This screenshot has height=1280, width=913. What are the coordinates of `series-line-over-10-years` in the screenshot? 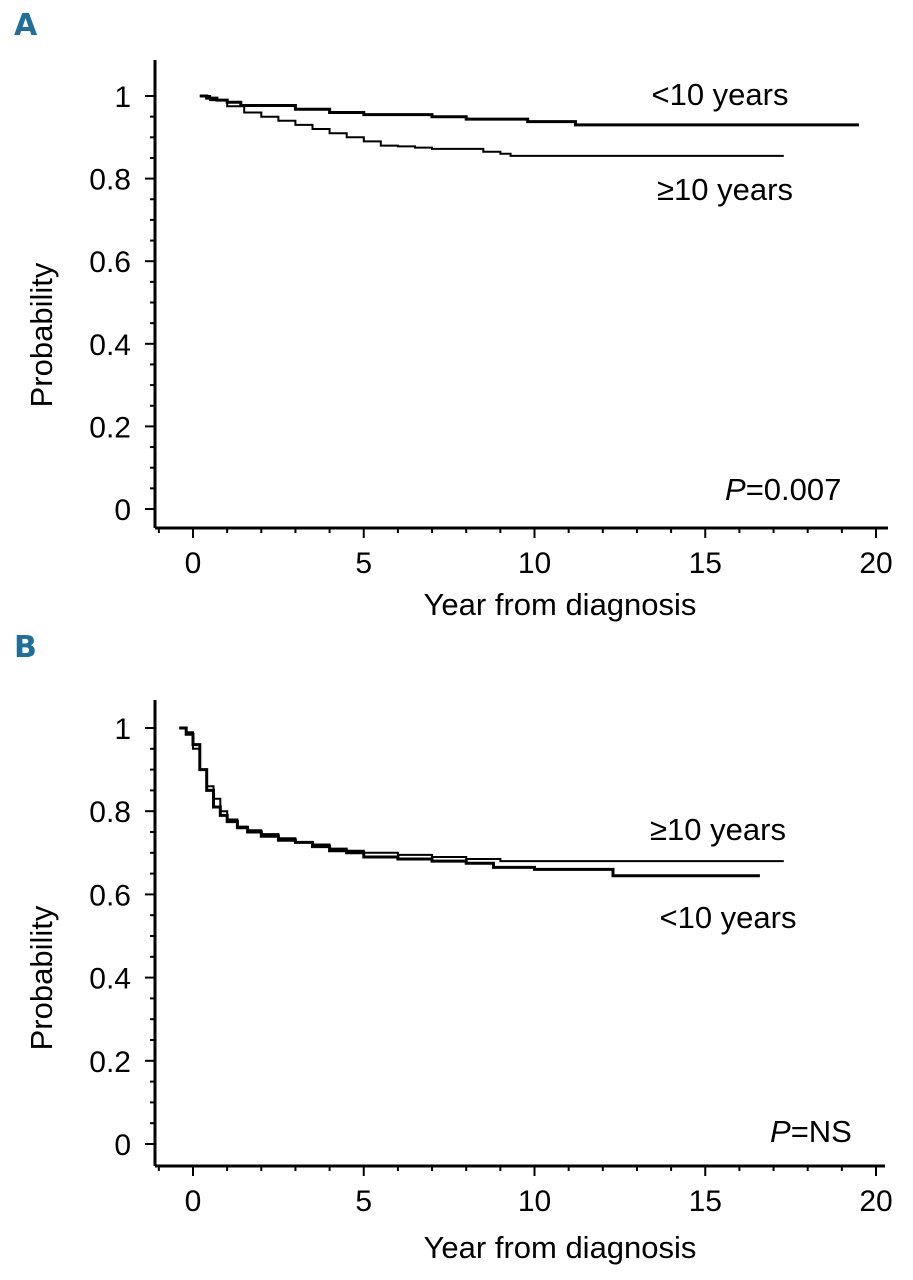 It's located at (491, 126).